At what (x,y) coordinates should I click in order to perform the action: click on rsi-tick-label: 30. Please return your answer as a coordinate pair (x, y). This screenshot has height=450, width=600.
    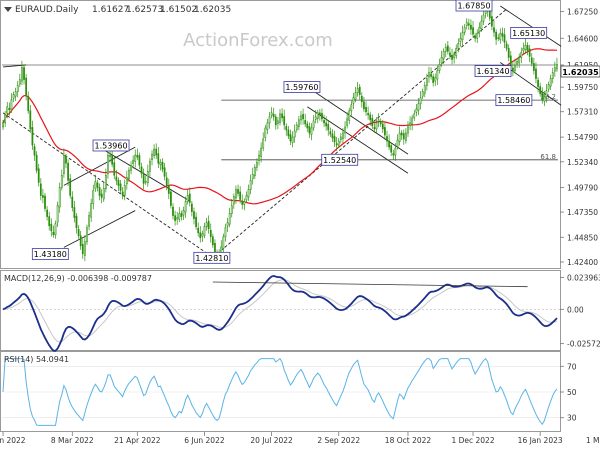
    Looking at the image, I should click on (572, 418).